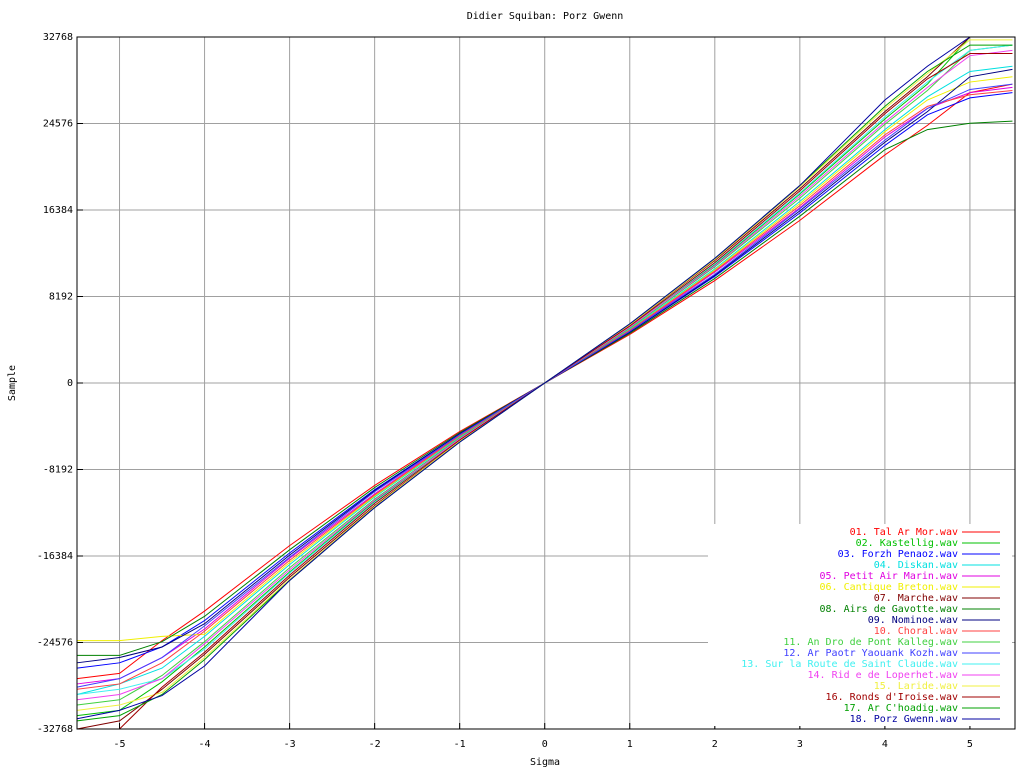 The height and width of the screenshot is (768, 1024). Describe the element at coordinates (860, 625) in the screenshot. I see `legend-background` at that location.